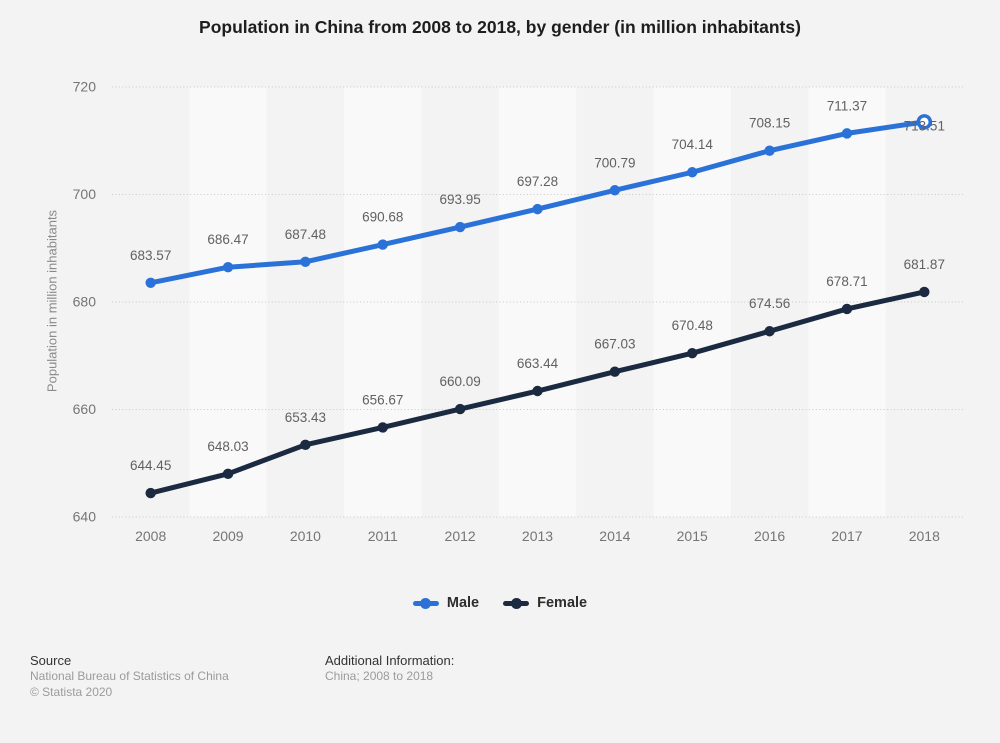 The width and height of the screenshot is (1000, 743). What do you see at coordinates (693, 144) in the screenshot?
I see `male-label-2015: 704.14` at bounding box center [693, 144].